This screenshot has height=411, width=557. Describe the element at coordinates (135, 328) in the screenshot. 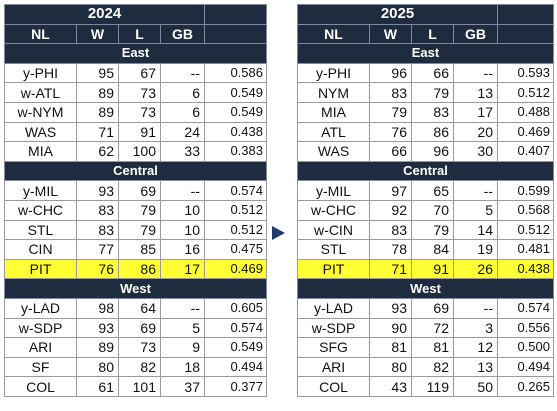

I see `table-row: w-SDP 93 69 5 0.574` at that location.